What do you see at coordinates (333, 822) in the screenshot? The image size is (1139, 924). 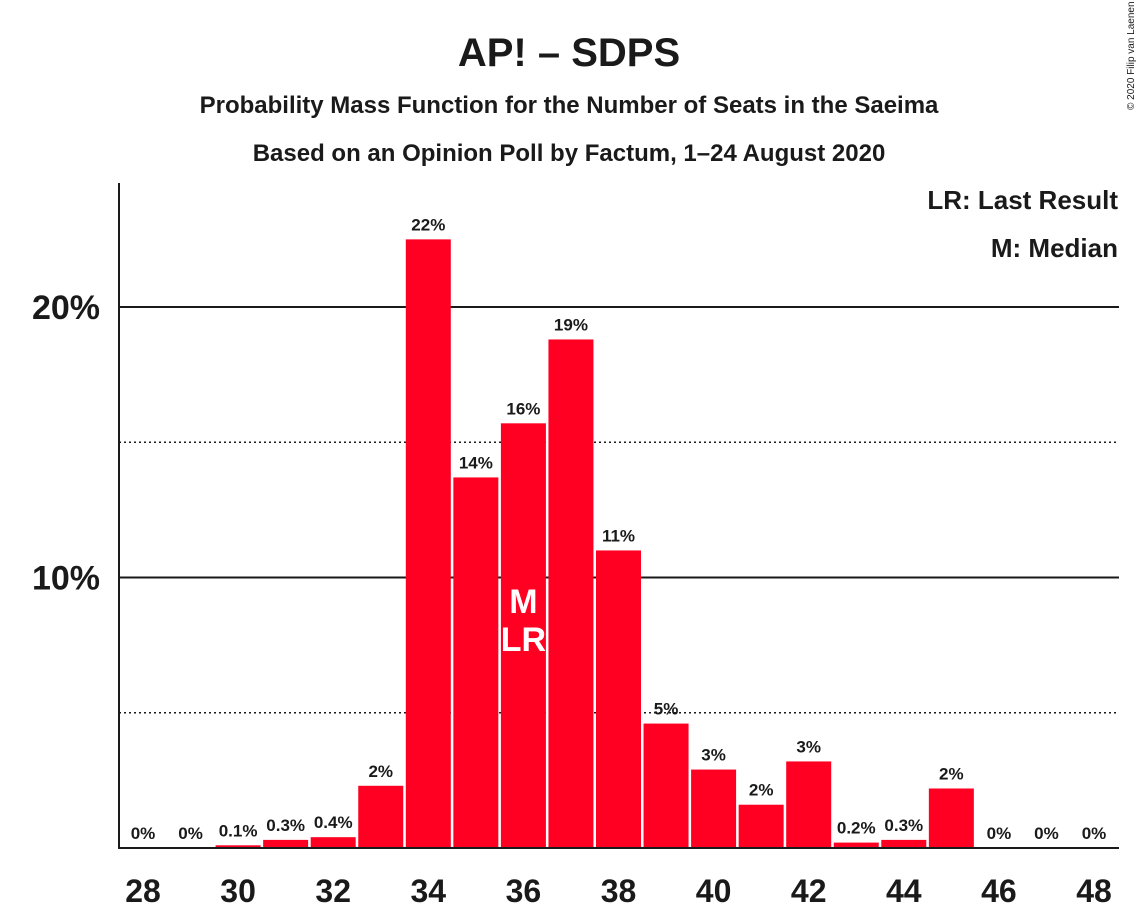 I see `bar-label-seat-32: 0.4%` at bounding box center [333, 822].